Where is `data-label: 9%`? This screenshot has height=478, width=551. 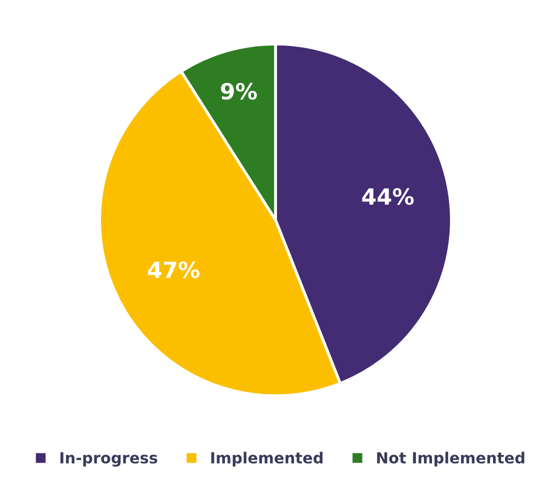
data-label: 9% is located at coordinates (238, 91).